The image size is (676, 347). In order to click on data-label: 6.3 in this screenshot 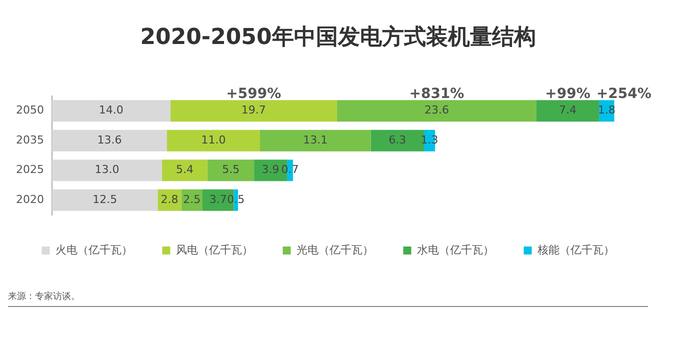, I will do `click(397, 139)`.